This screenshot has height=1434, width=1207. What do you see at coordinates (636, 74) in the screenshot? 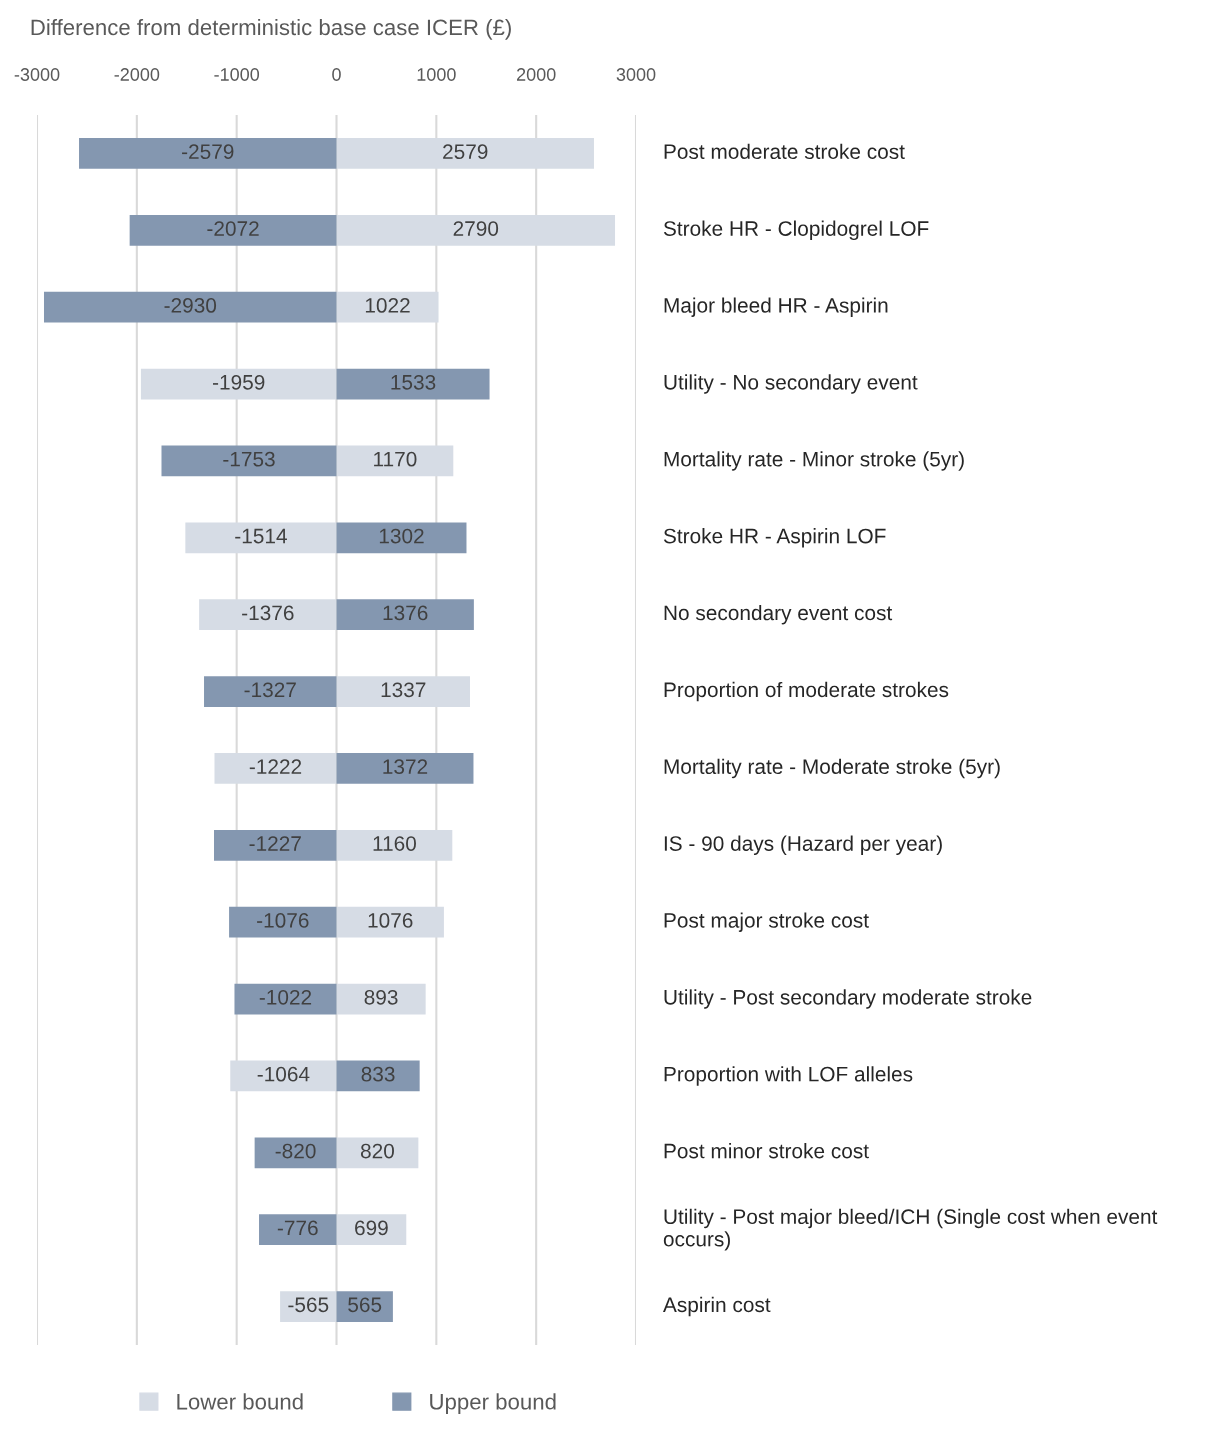
I see `x-tick-label: 3000` at bounding box center [636, 74].